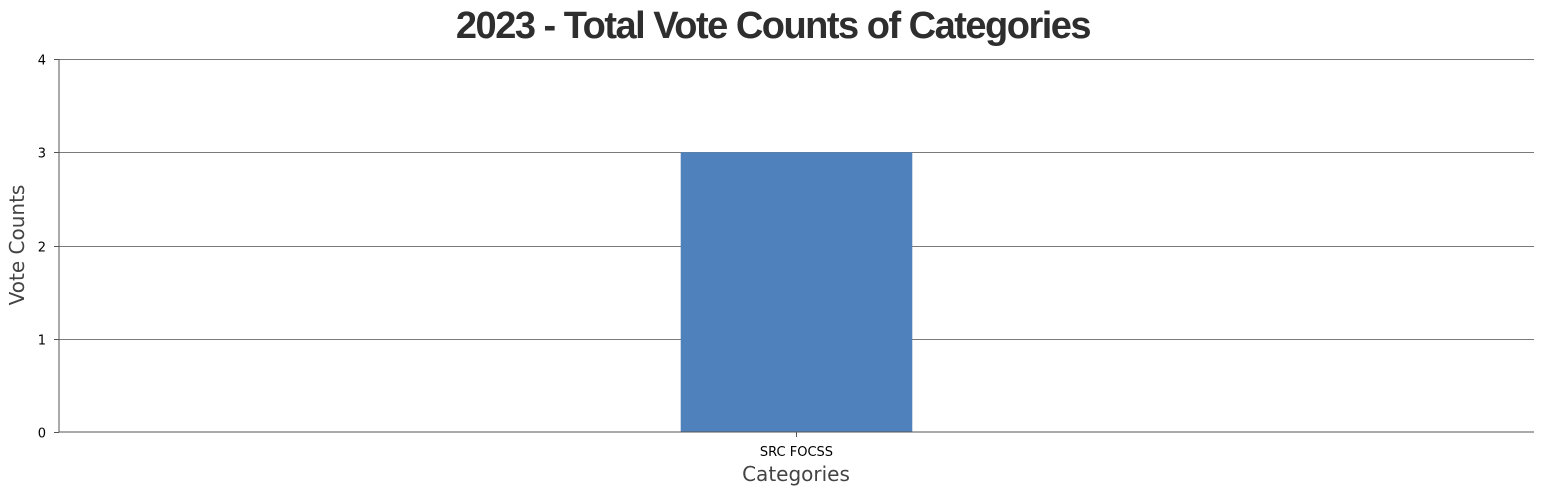 The image size is (1546, 500). What do you see at coordinates (42, 154) in the screenshot?
I see `y-tick-label: 3` at bounding box center [42, 154].